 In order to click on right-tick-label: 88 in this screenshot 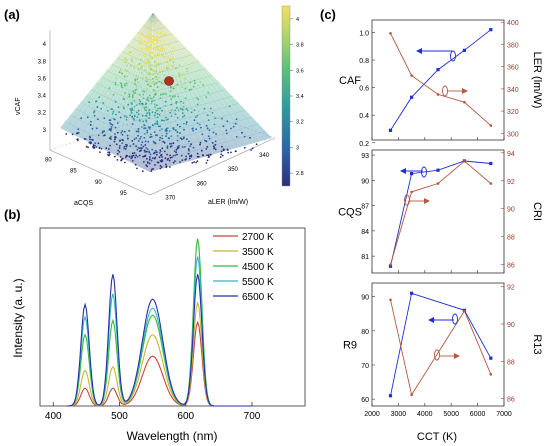, I will do `click(511, 362)`.